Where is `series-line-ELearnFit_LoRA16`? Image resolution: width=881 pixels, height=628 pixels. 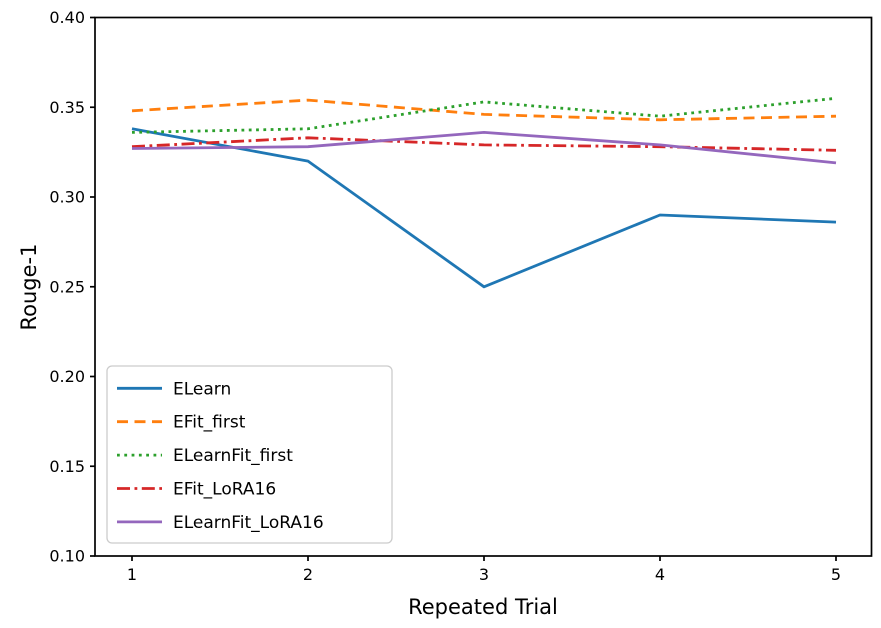 series-line-ELearnFit_LoRA16 is located at coordinates (484, 147).